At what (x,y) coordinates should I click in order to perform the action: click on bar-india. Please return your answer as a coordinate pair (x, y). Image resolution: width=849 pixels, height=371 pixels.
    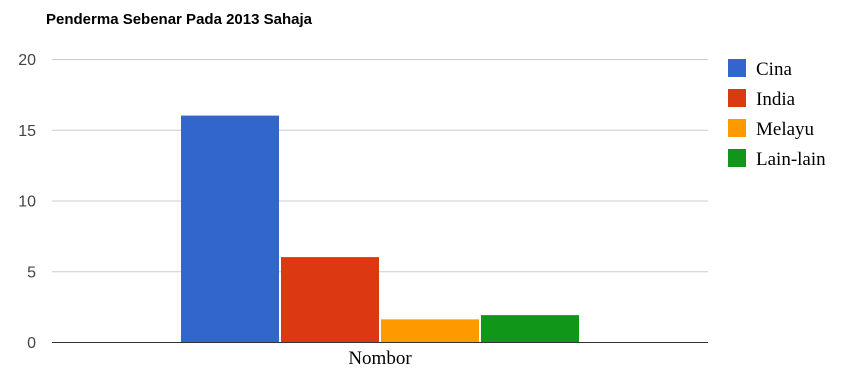
    Looking at the image, I should click on (330, 299).